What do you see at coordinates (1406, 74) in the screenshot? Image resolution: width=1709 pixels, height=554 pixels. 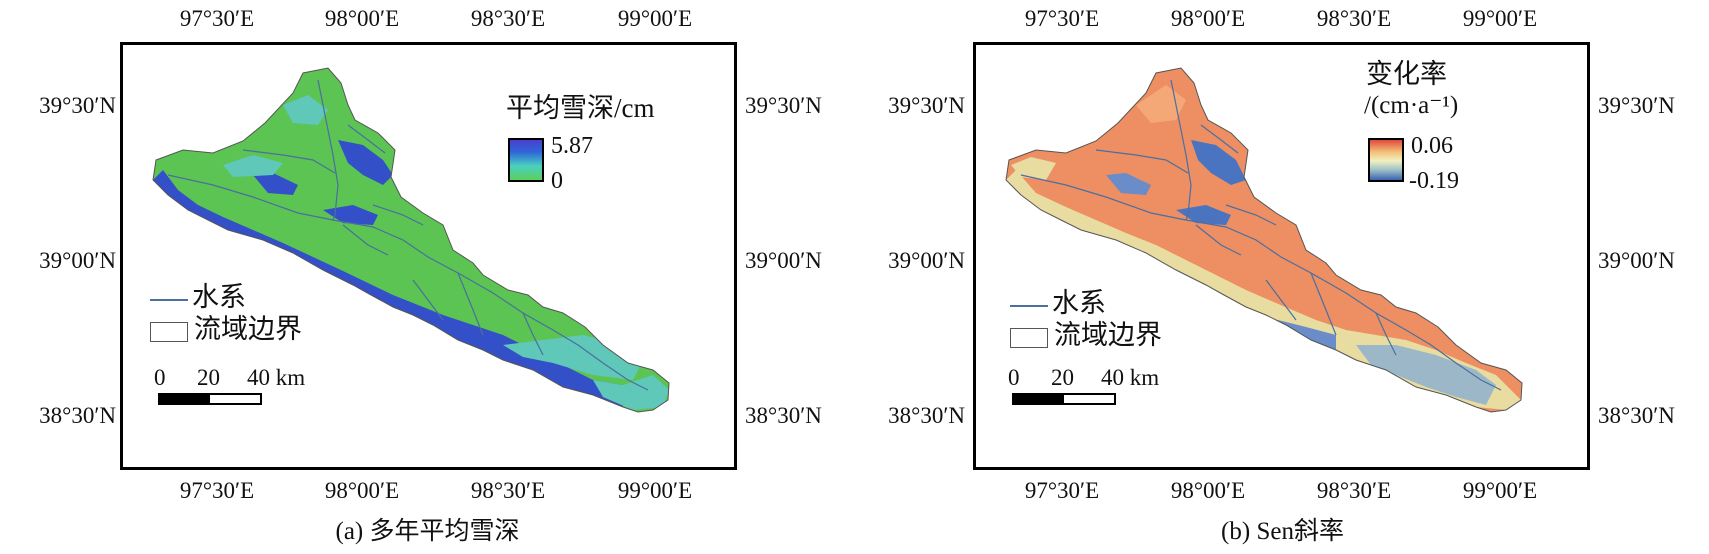 I see `legend-title: 变化率` at bounding box center [1406, 74].